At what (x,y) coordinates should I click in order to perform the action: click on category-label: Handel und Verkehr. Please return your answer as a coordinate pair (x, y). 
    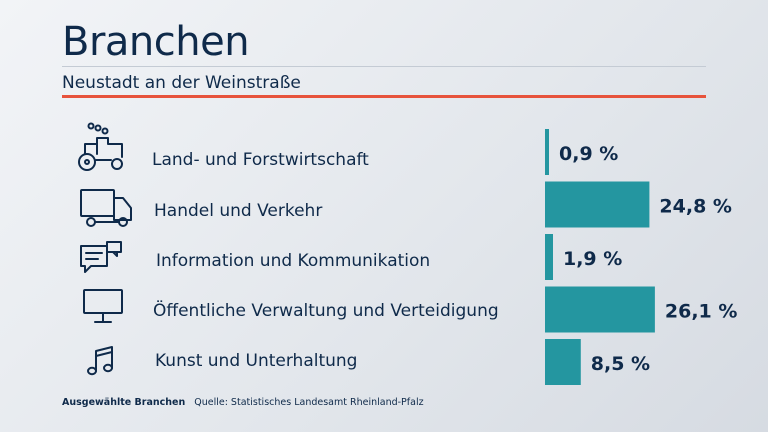
    Looking at the image, I should click on (238, 211).